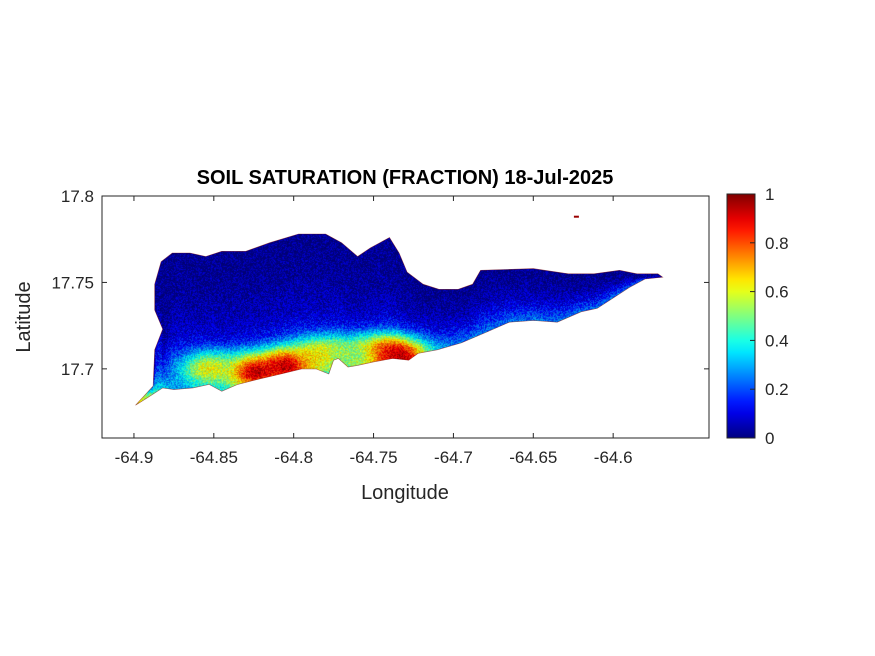 This screenshot has height=656, width=875. I want to click on y-tick-label: 17.75, so click(72, 282).